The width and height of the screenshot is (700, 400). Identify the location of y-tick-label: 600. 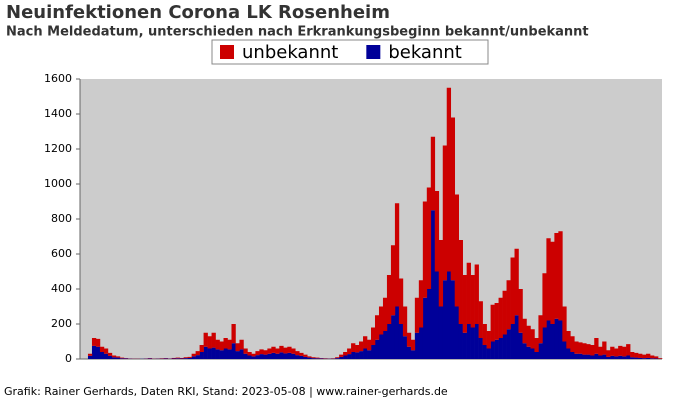
(61, 253).